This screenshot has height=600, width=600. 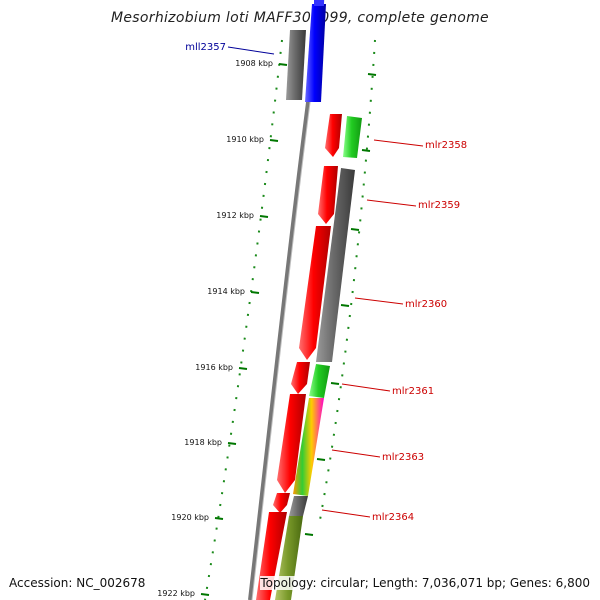 I want to click on gene-segment-mll2357, so click(x=315, y=53).